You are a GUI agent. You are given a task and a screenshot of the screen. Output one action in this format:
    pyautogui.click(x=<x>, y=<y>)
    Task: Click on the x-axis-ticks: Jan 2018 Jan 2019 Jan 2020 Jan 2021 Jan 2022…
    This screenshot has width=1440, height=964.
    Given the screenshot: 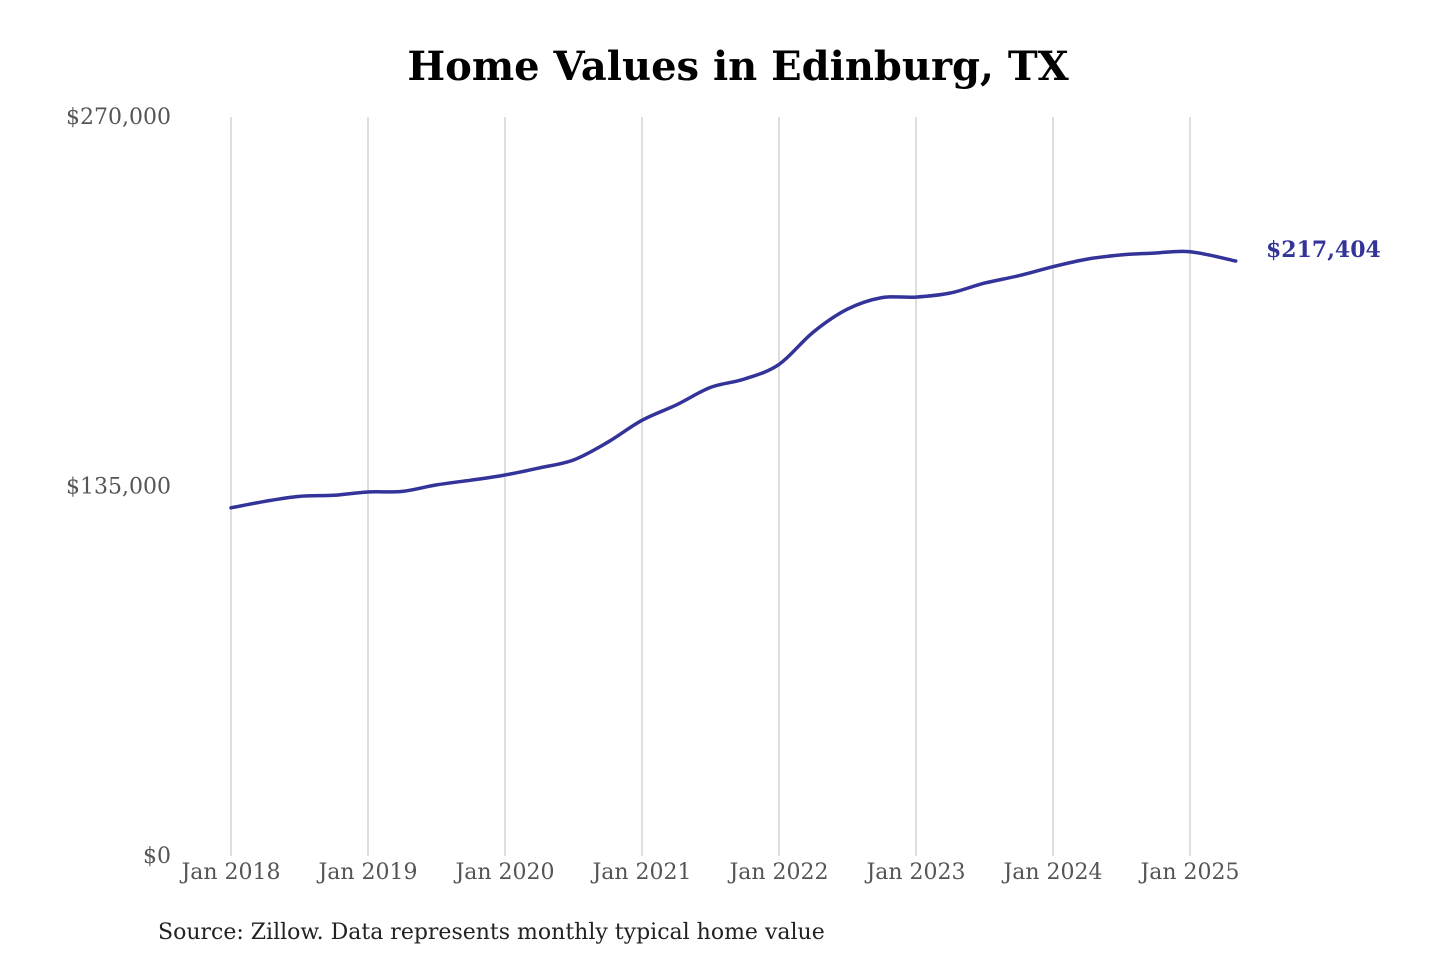 What is the action you would take?
    pyautogui.click(x=709, y=872)
    